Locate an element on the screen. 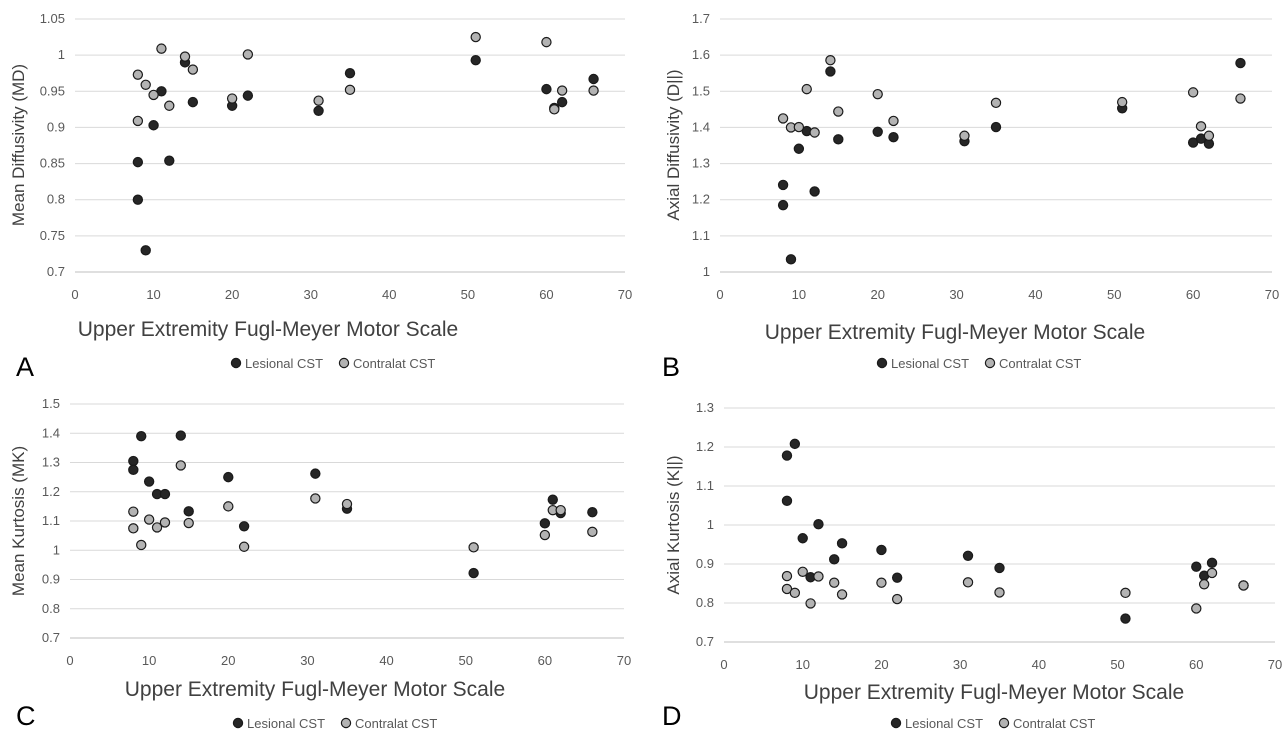 The height and width of the screenshot is (736, 1284). y-axis-title: Axial Diffusivity (D||) is located at coordinates (673, 144).